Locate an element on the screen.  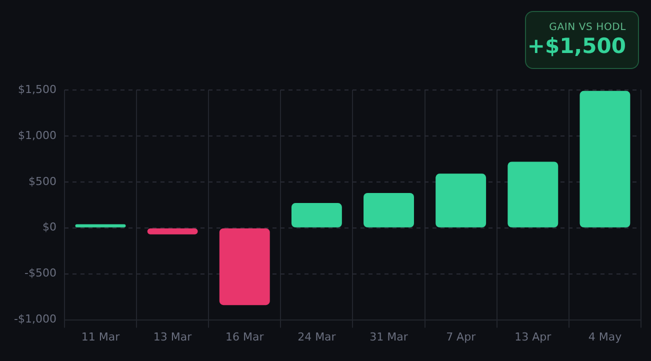
x-tick-label: 11 Mar is located at coordinates (100, 337).